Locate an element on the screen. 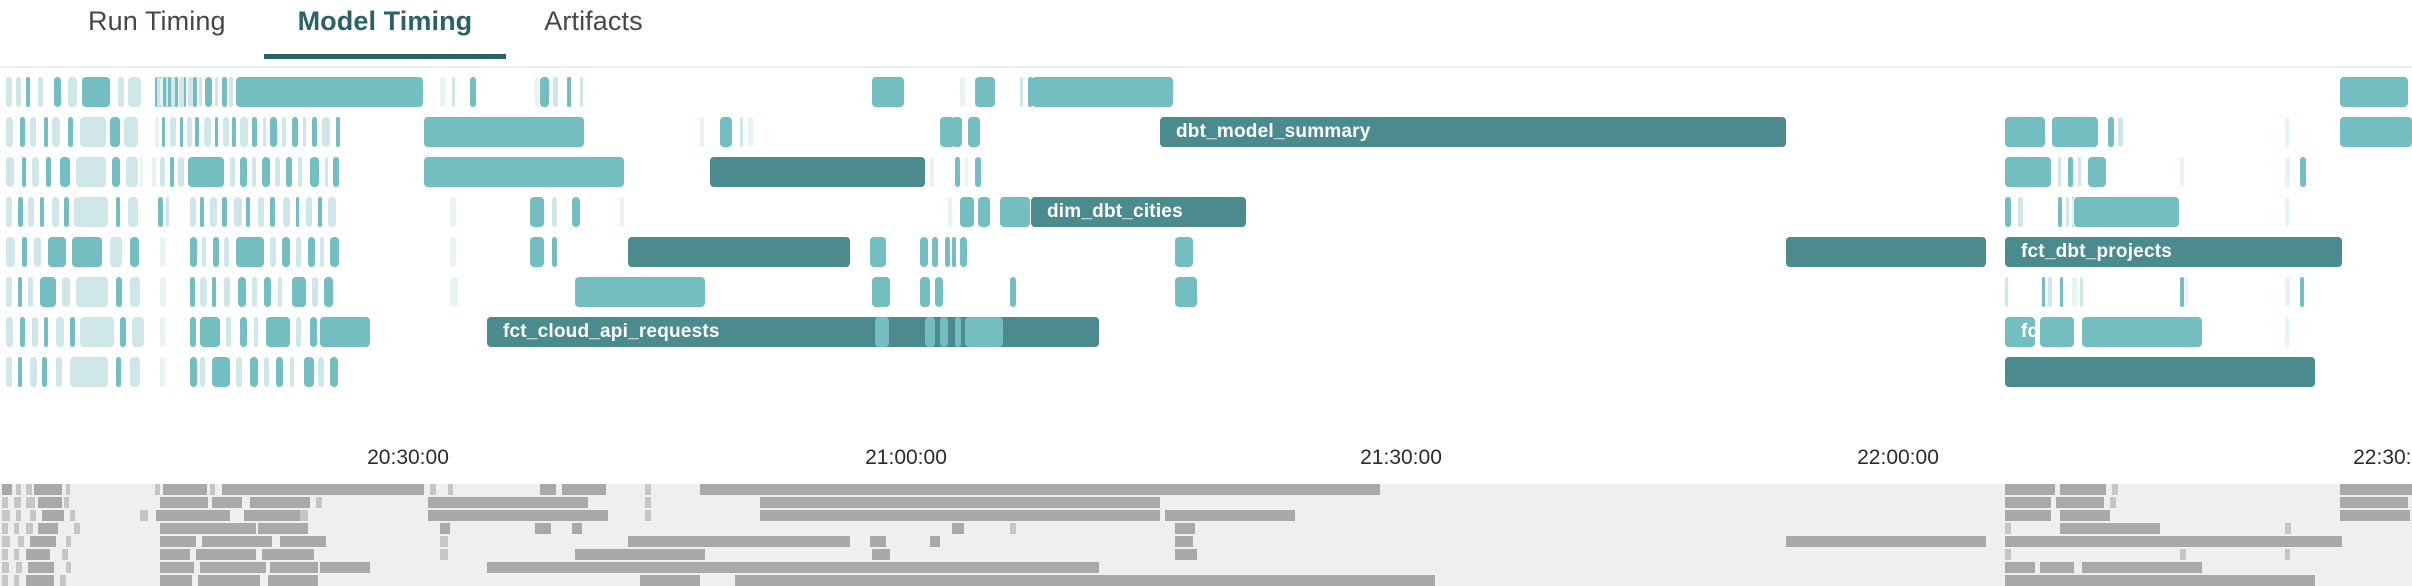 The image size is (2412, 586). gantt-bar-labeled: dbt_model_summary is located at coordinates (1473, 132).